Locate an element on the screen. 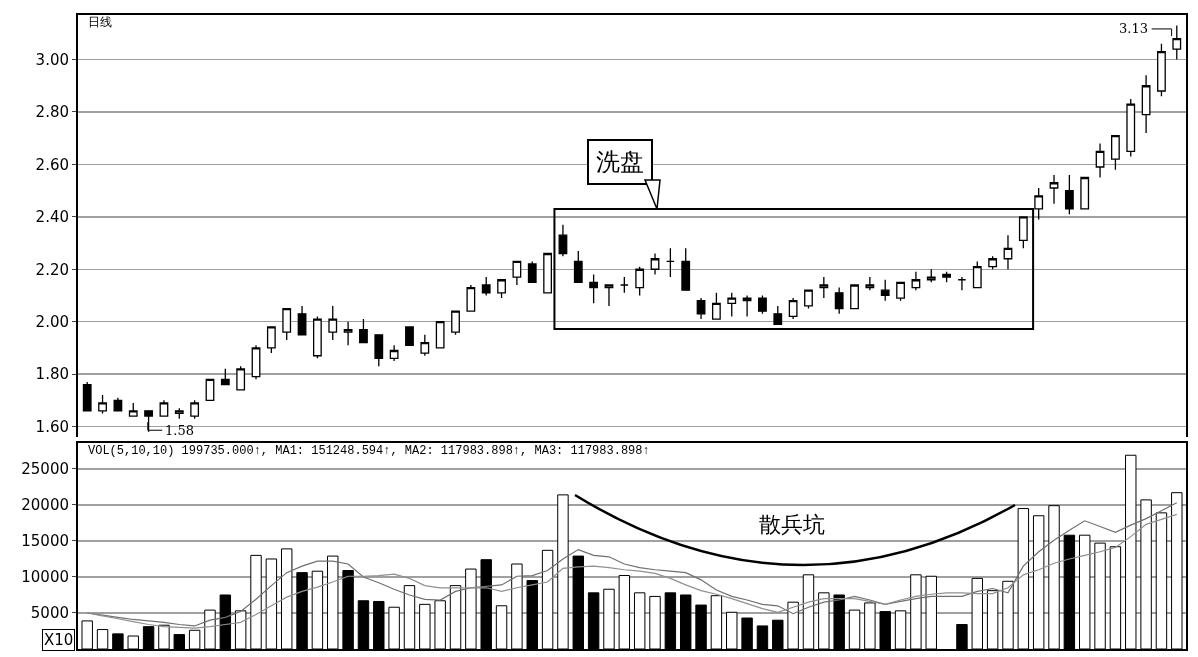 The image size is (1198, 657). y-tick-label: 1.60 is located at coordinates (52, 426).